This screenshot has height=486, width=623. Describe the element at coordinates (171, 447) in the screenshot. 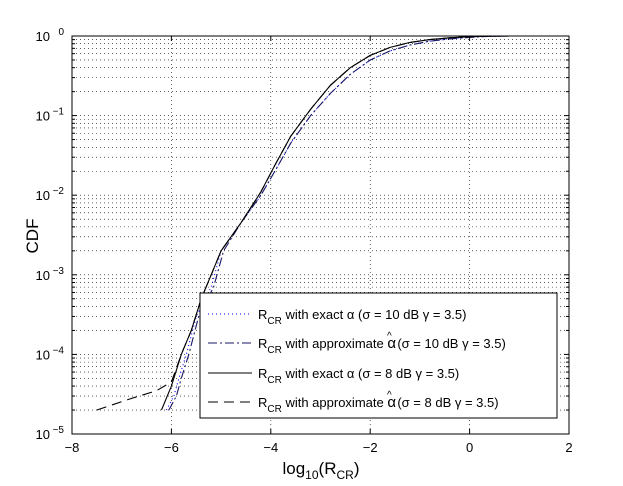

I see `x-tick-label: −6` at that location.